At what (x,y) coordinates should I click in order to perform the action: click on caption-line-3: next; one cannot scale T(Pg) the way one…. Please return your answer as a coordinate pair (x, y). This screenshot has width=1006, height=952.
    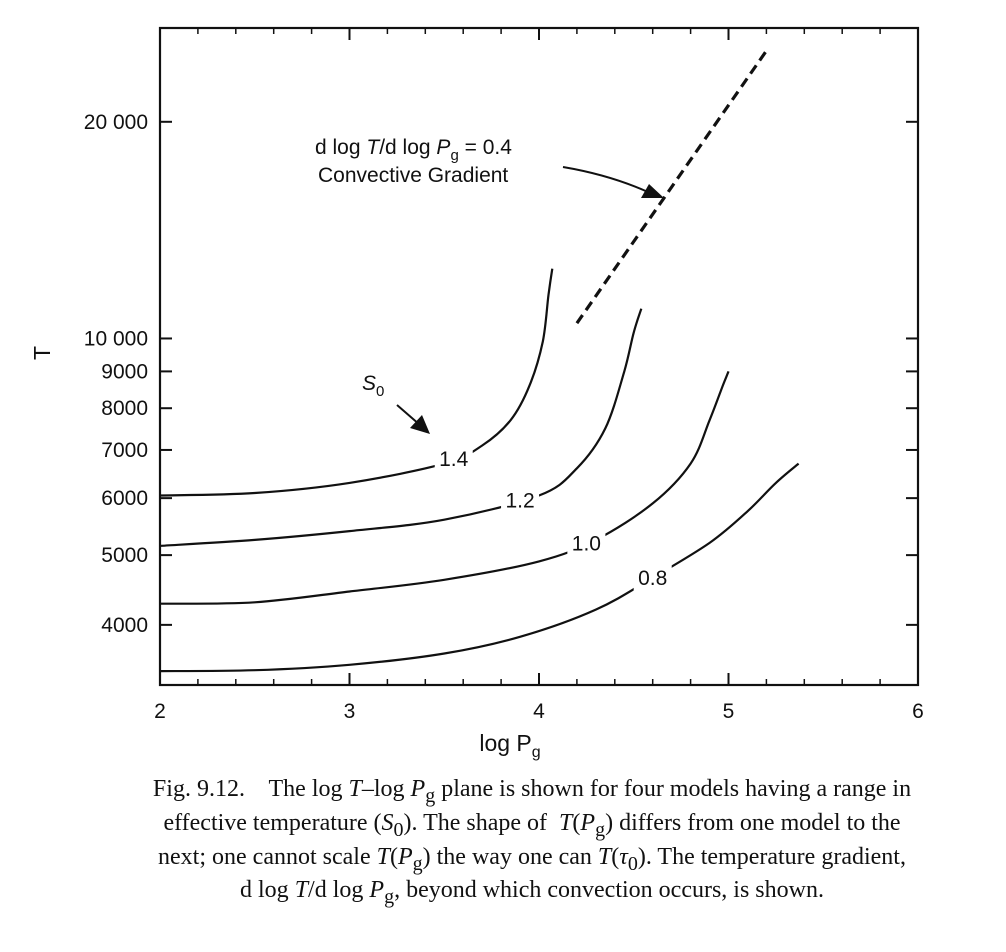
    Looking at the image, I should click on (532, 859).